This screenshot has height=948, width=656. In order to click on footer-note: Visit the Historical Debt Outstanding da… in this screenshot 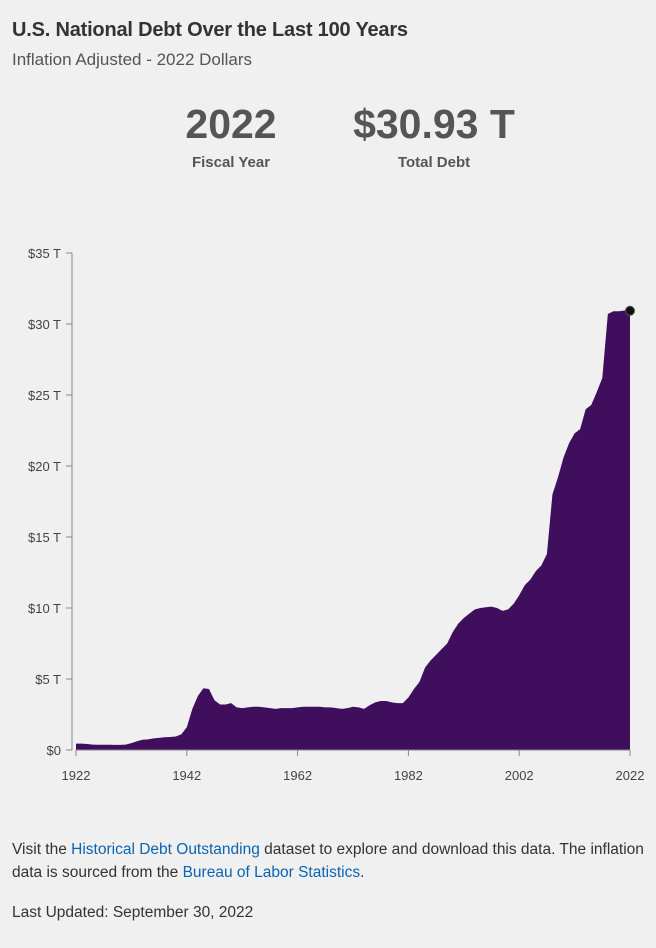, I will do `click(330, 861)`.